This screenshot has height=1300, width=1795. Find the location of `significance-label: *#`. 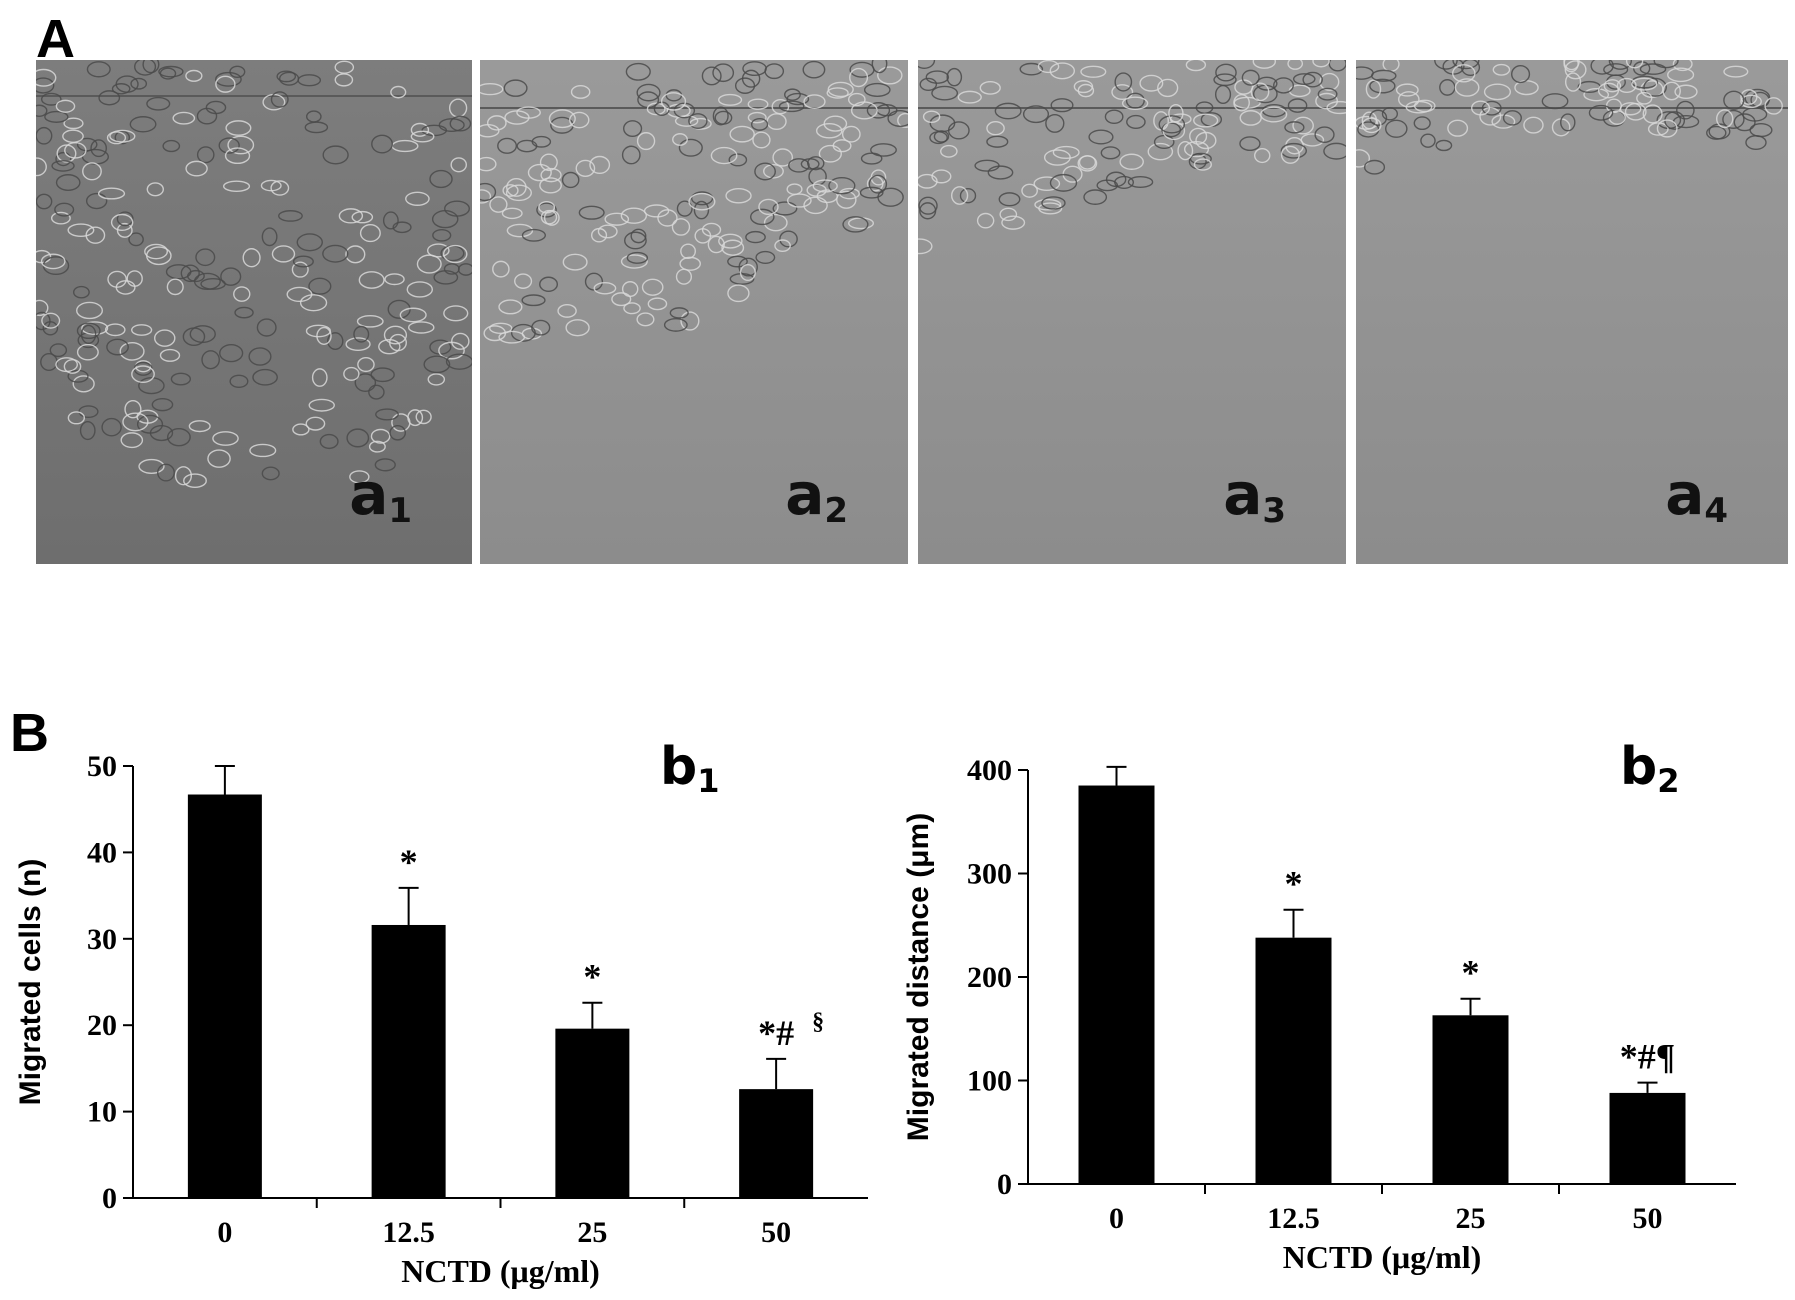

significance-label: *# is located at coordinates (776, 1033).